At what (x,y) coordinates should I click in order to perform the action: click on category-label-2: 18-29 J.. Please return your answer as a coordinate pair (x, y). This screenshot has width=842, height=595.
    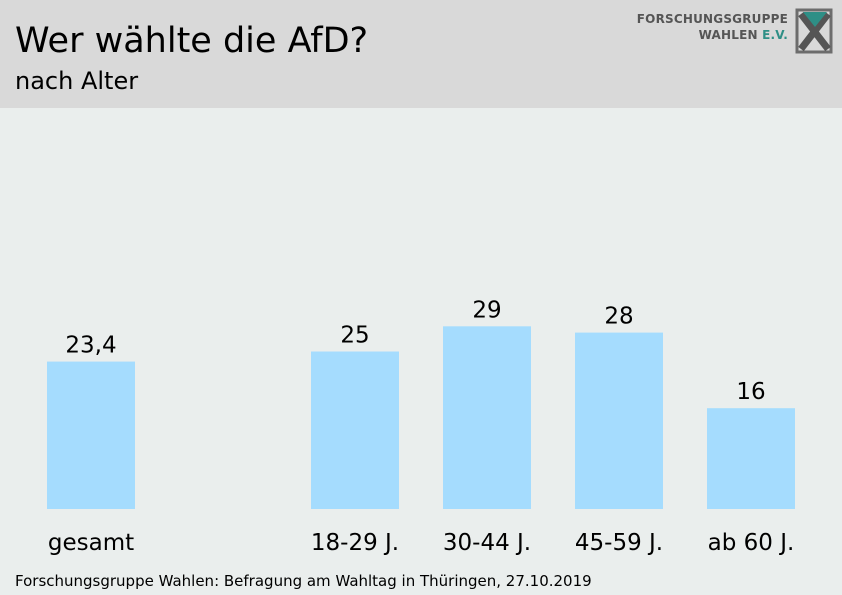
    Looking at the image, I should click on (355, 543).